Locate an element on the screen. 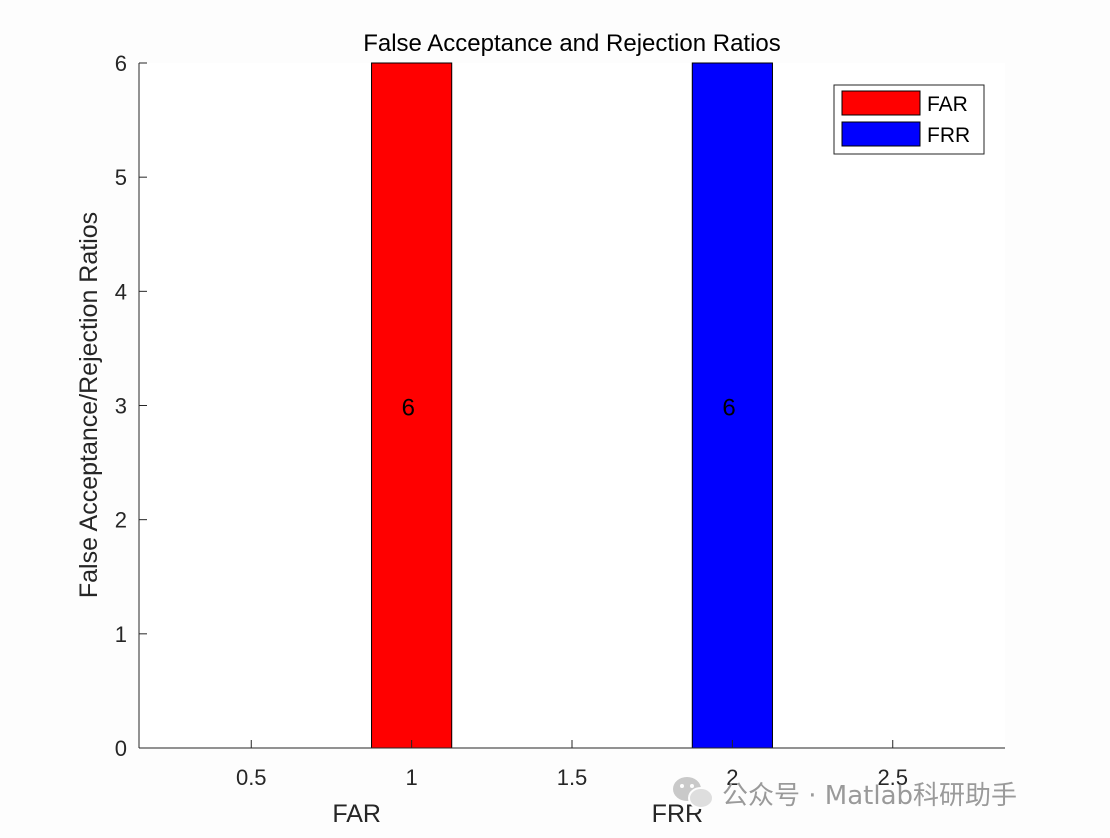  x-tick-label: 2.5 is located at coordinates (892, 777).